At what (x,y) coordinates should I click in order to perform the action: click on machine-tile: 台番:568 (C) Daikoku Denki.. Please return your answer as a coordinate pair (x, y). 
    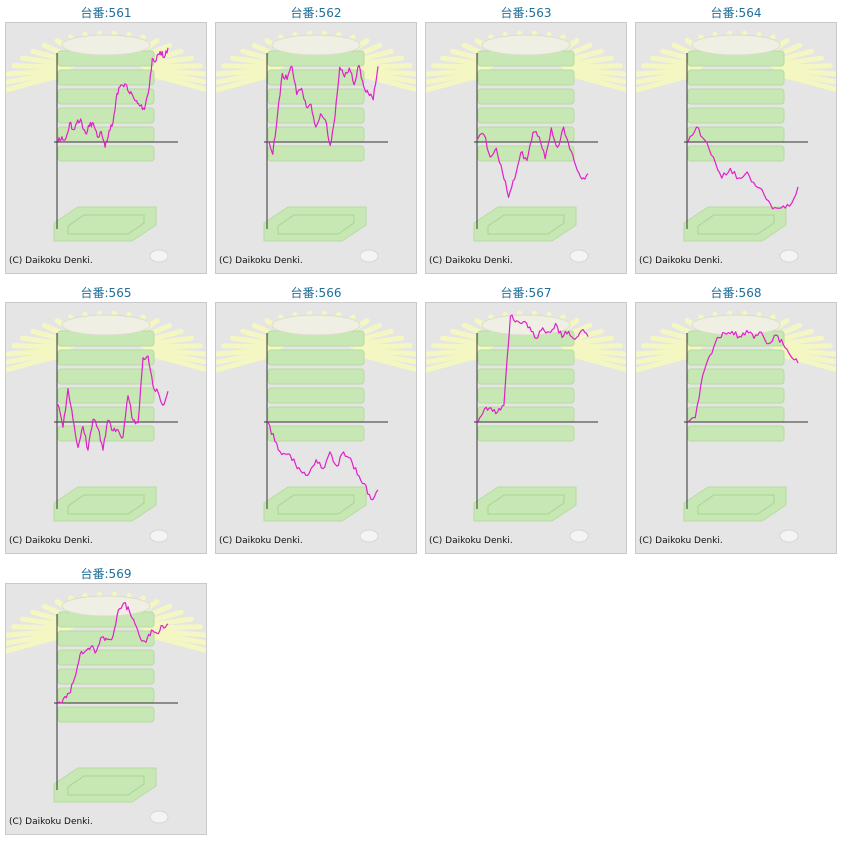
    Looking at the image, I should click on (736, 418).